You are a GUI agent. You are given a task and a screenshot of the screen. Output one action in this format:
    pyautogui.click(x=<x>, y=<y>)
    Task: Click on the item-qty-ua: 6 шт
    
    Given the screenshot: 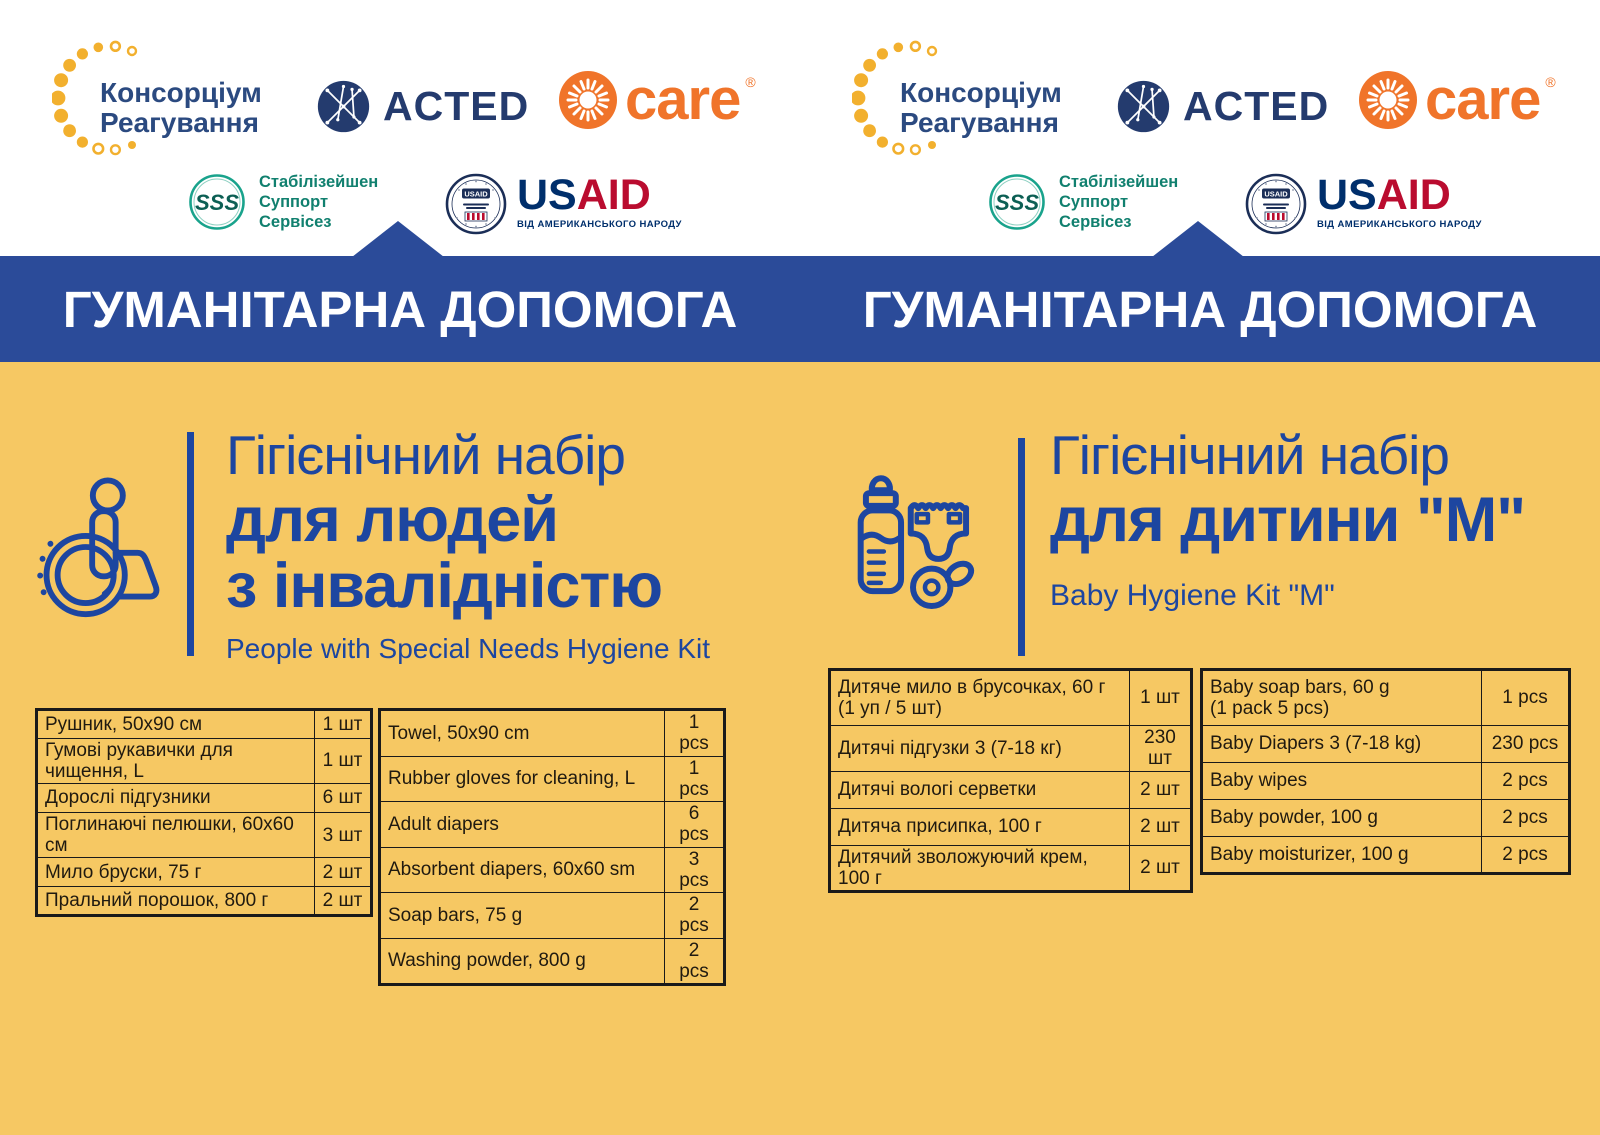 What is the action you would take?
    pyautogui.click(x=343, y=798)
    